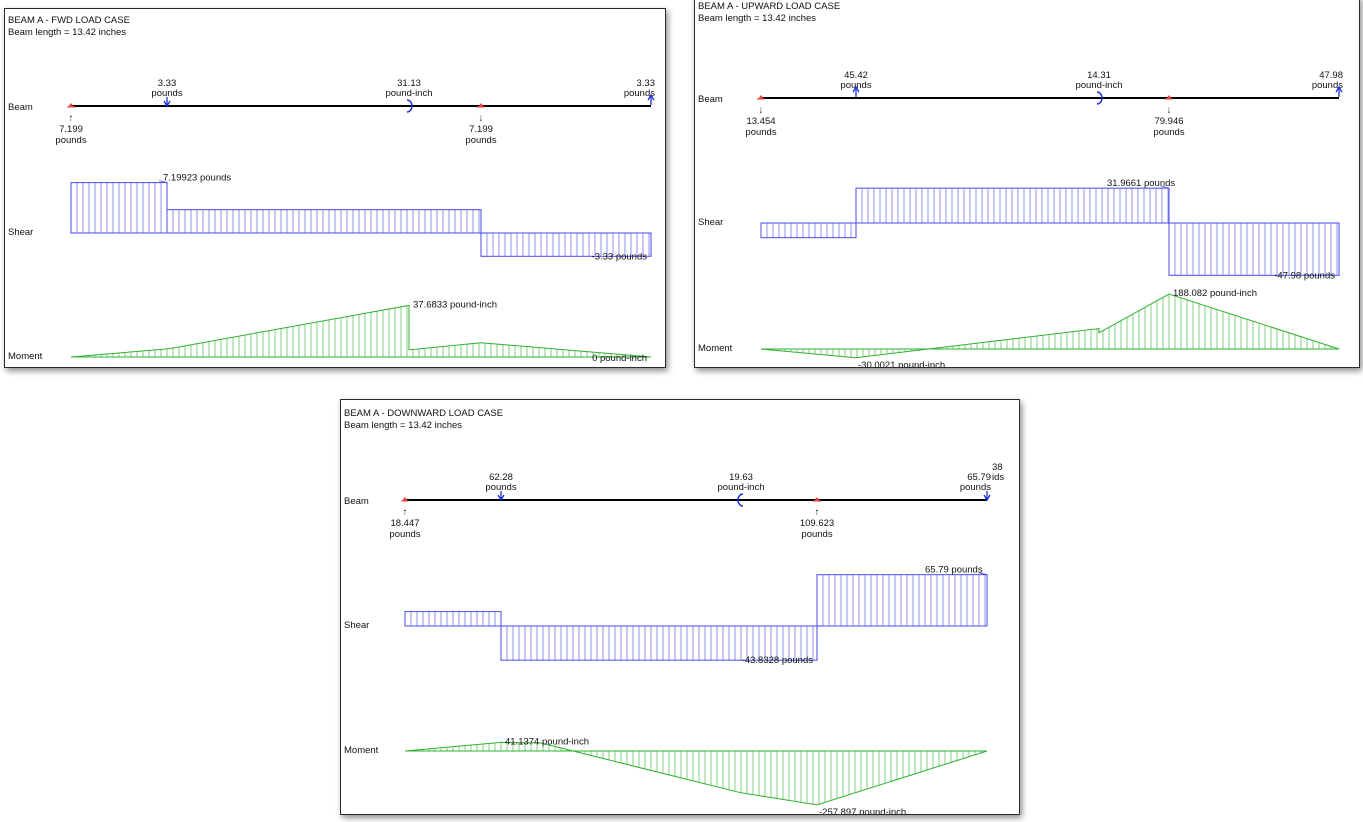 The image size is (1363, 822). Describe the element at coordinates (998, 477) in the screenshot. I see `overlap-fragment: ids` at that location.